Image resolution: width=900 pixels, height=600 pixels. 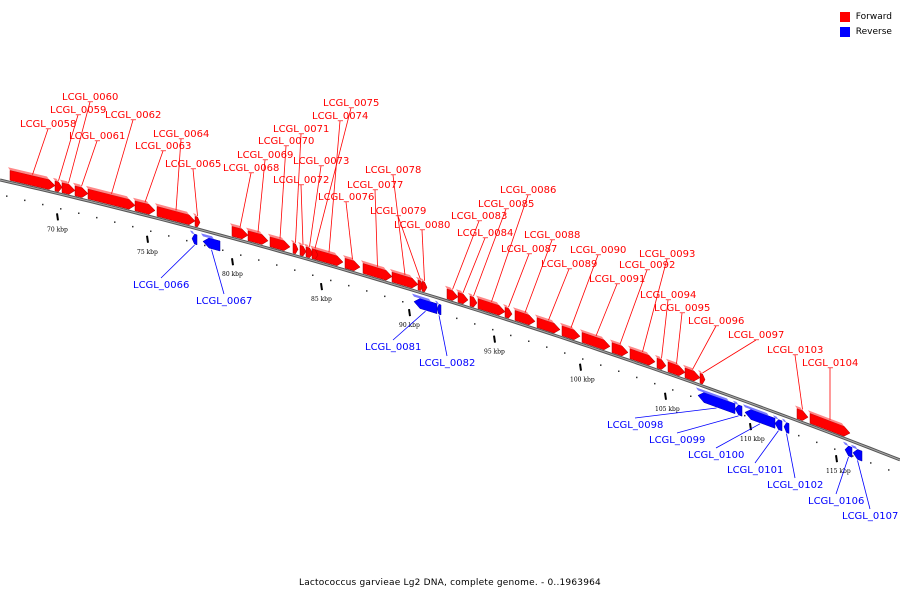 What do you see at coordinates (667, 254) in the screenshot?
I see `gene-label: LCGL_0093` at bounding box center [667, 254].